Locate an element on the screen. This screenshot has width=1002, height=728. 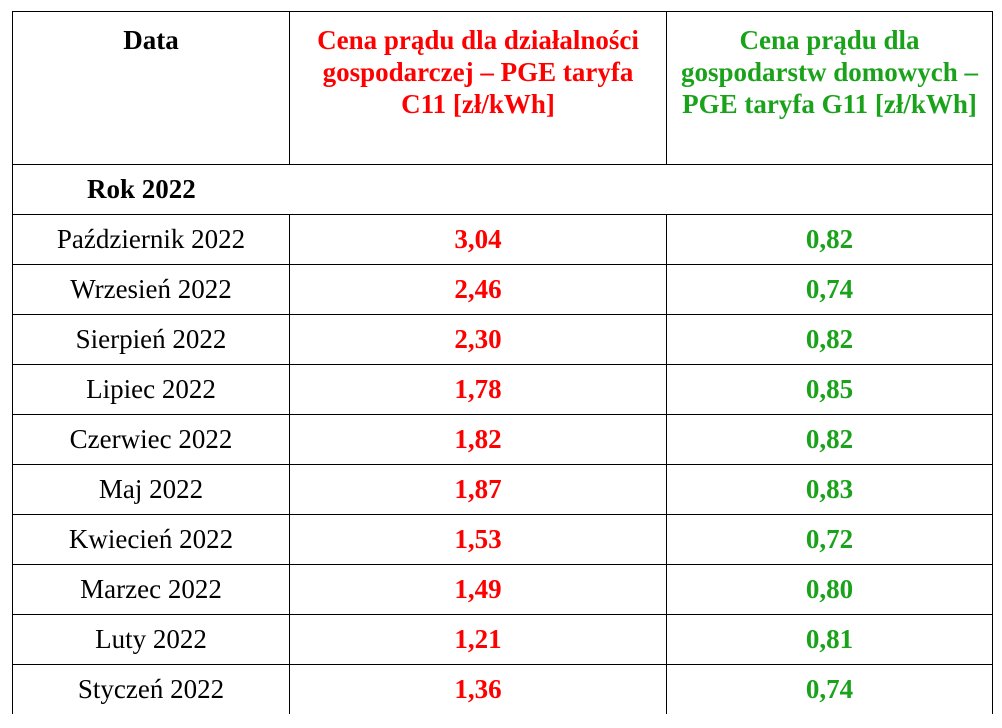
table-row: Wrzesień 2022 2,46 0,74 is located at coordinates (502, 289).